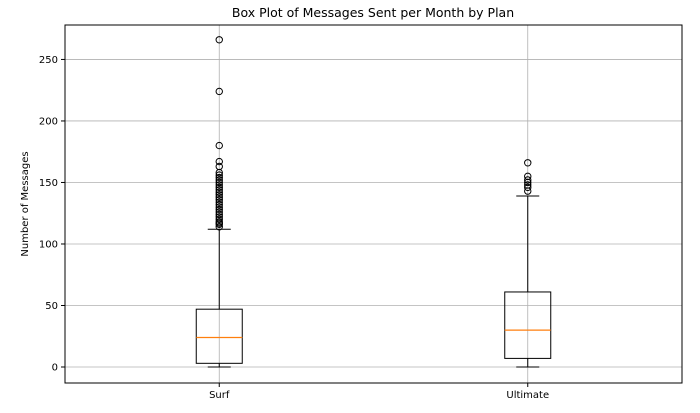 This screenshot has width=700, height=413. Describe the element at coordinates (219, 395) in the screenshot. I see `x-tick-label: Surf` at that location.